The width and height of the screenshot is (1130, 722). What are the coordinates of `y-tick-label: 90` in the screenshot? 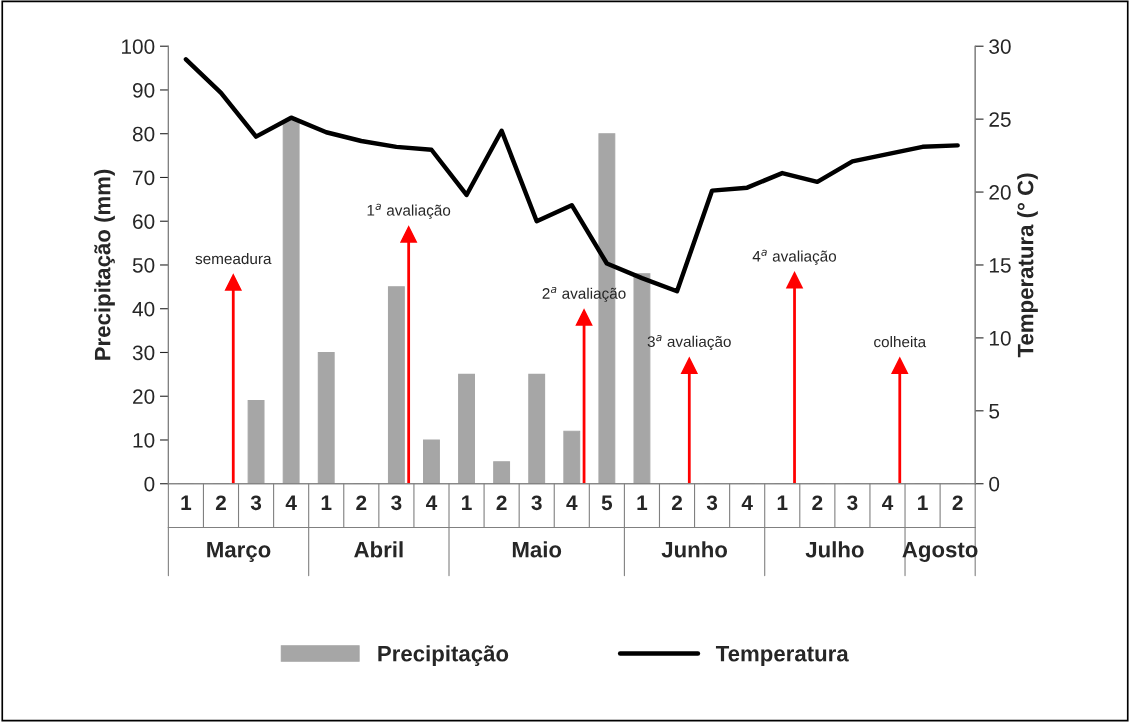 It's located at (143, 90).